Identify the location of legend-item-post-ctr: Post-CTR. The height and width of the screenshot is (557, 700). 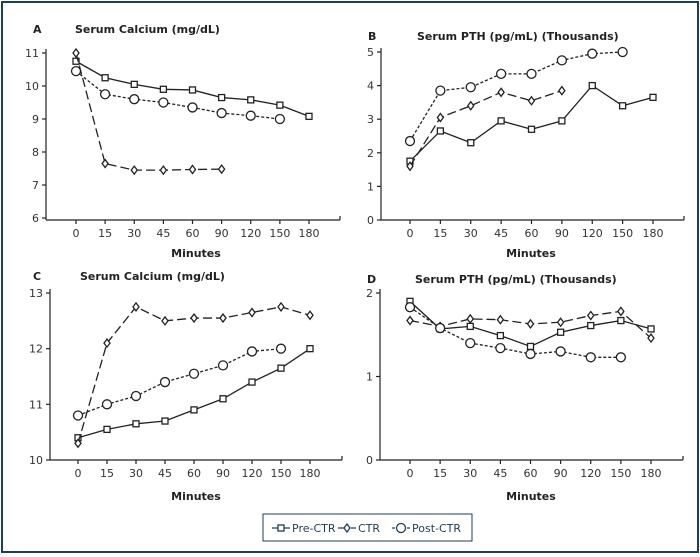
(426, 528).